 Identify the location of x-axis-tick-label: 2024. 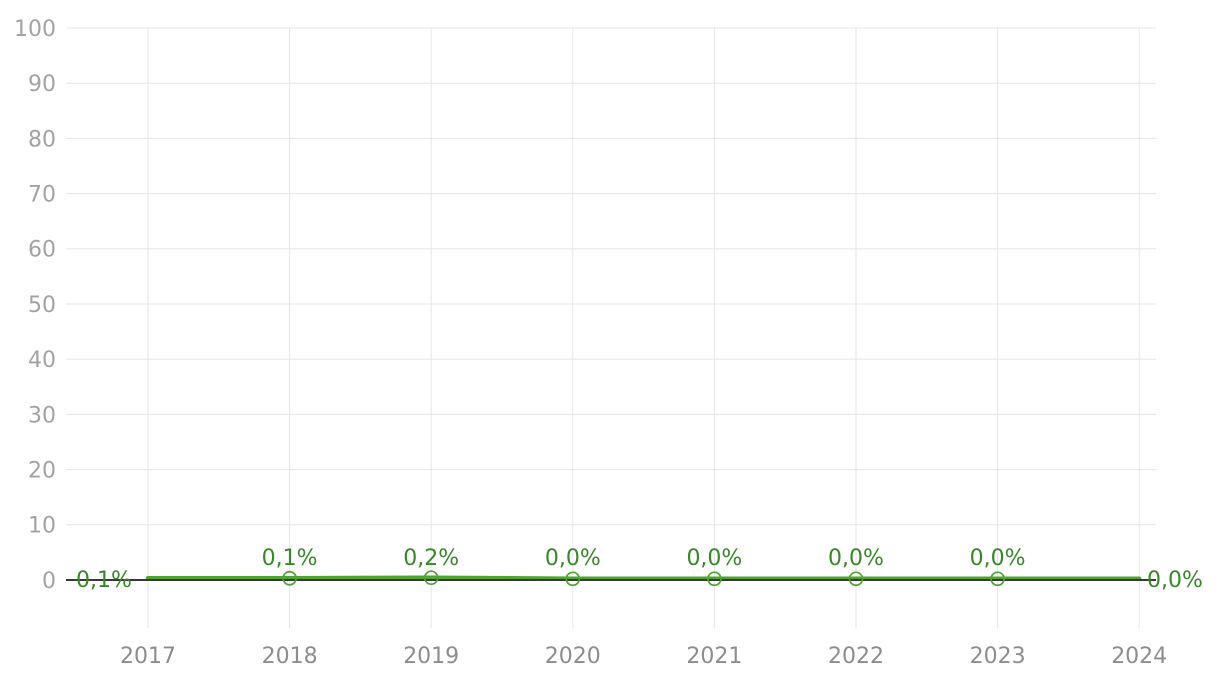
(1139, 656).